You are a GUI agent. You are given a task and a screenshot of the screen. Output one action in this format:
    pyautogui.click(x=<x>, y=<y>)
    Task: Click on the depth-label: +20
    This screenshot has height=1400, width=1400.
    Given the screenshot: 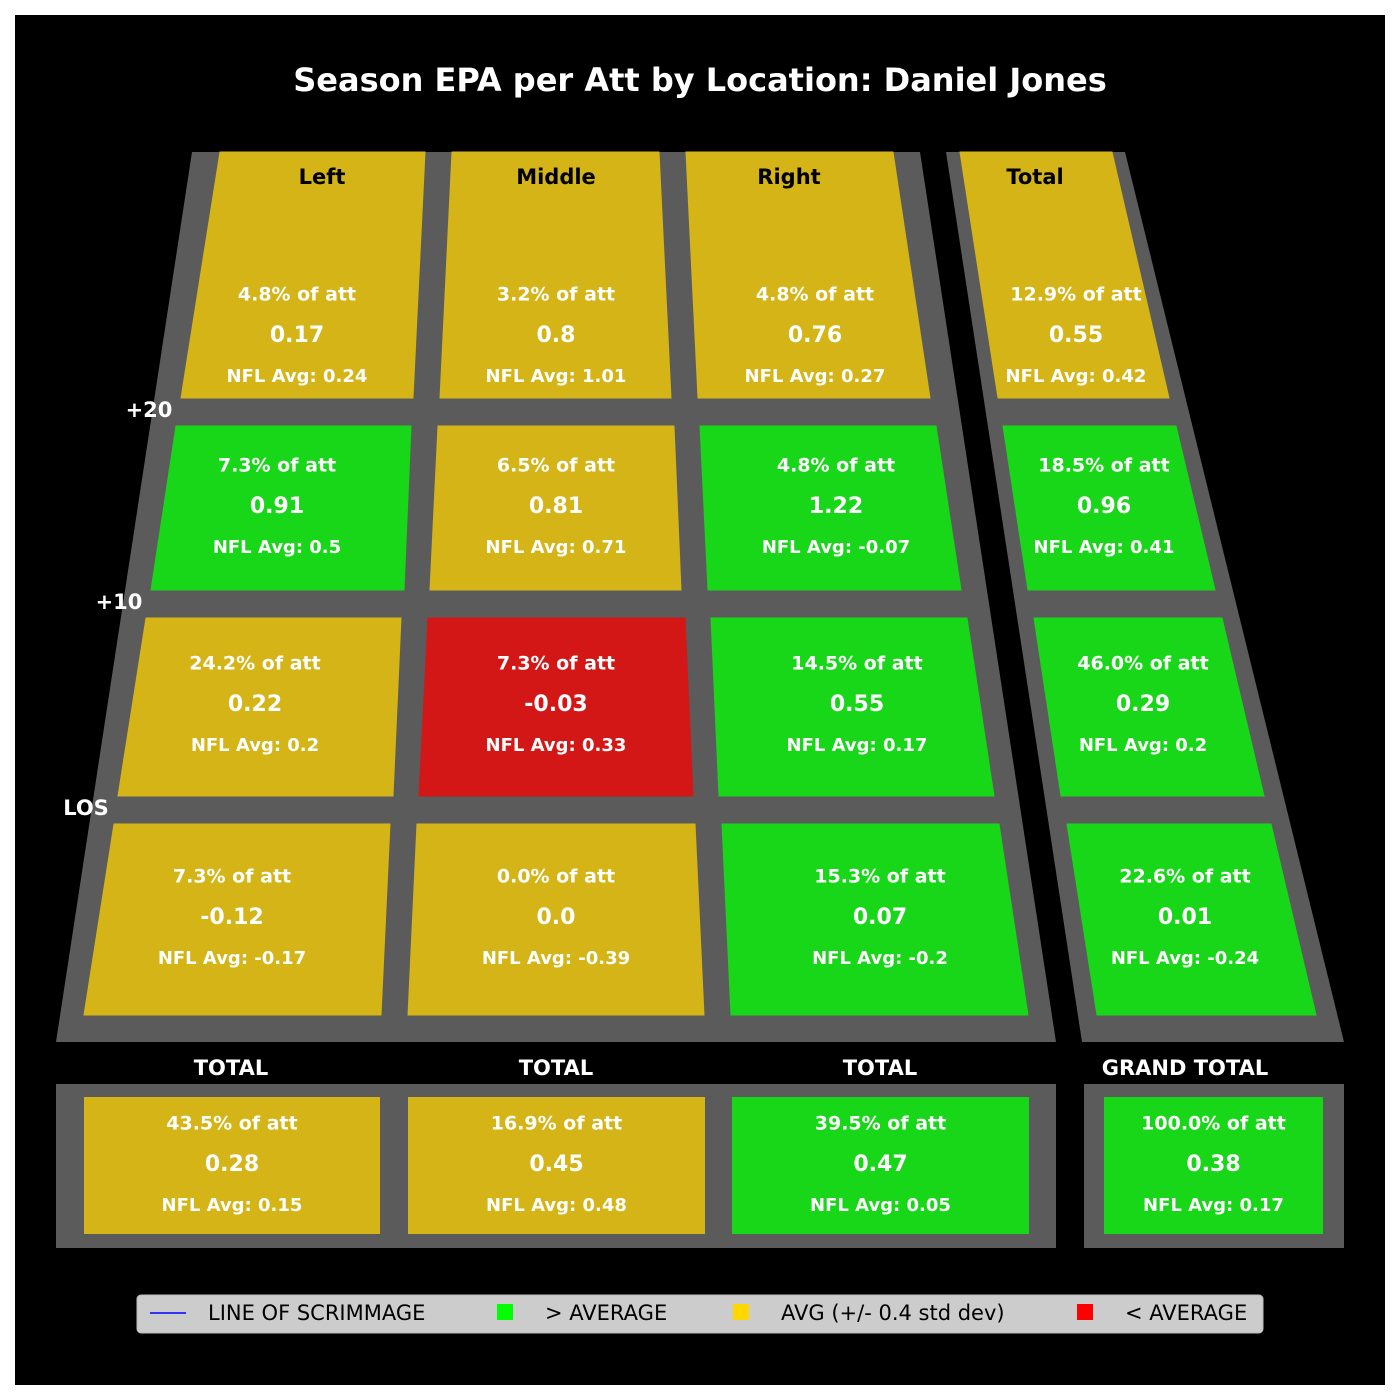 What is the action you would take?
    pyautogui.click(x=149, y=410)
    